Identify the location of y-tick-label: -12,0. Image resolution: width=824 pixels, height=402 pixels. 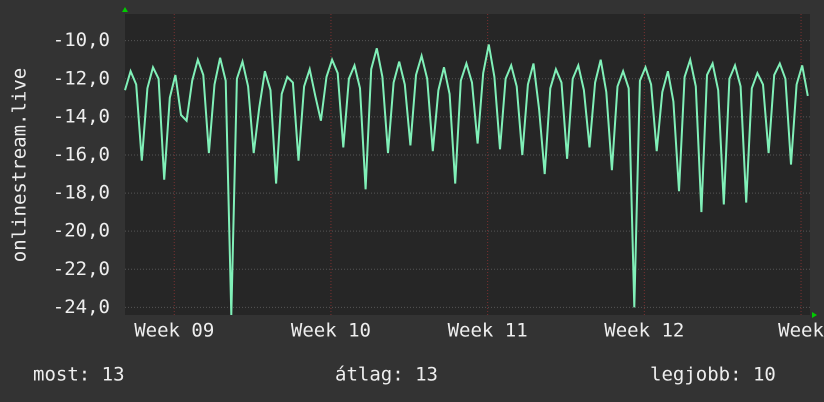
(81, 78).